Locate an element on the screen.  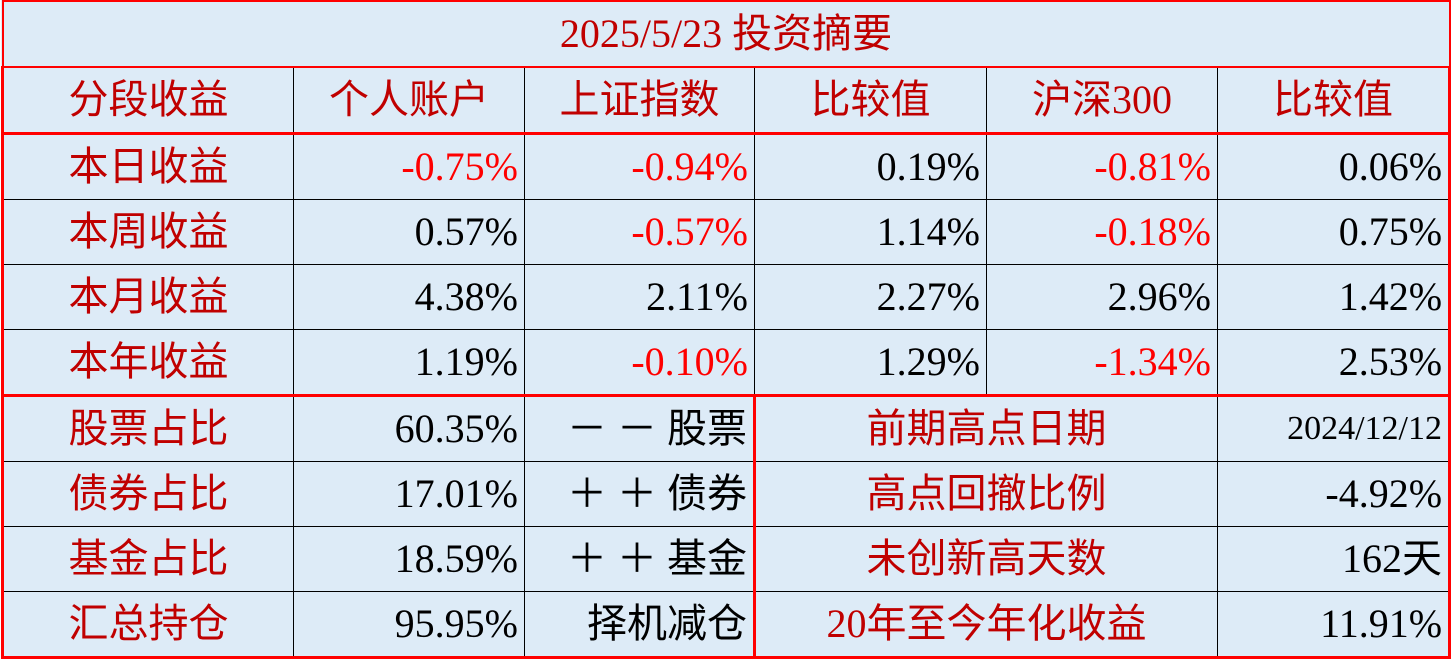
metric-value: -4.92% is located at coordinates (1333, 494).